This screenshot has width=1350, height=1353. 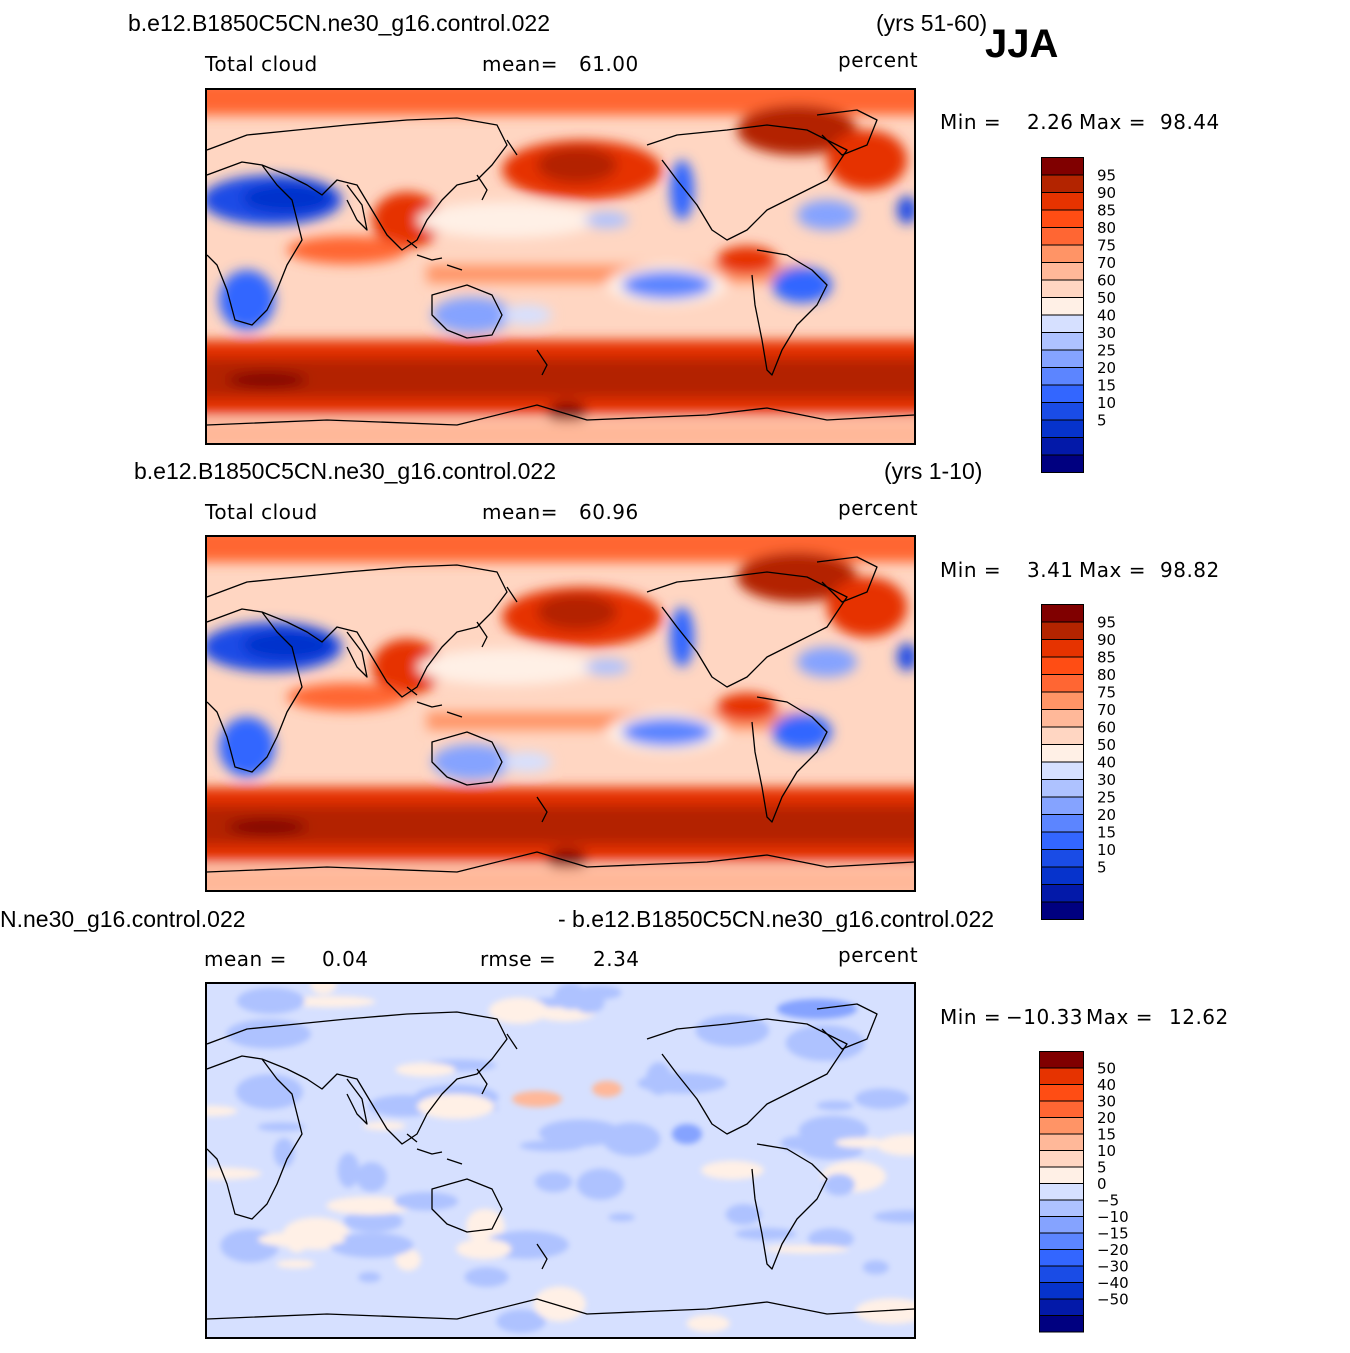 I want to click on max-label: Max =, so click(x=1112, y=570).